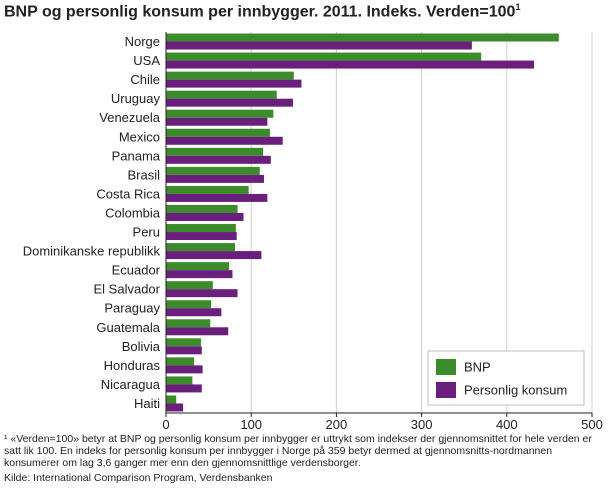  Describe the element at coordinates (128, 327) in the screenshot. I see `category-label: Guatemala` at that location.